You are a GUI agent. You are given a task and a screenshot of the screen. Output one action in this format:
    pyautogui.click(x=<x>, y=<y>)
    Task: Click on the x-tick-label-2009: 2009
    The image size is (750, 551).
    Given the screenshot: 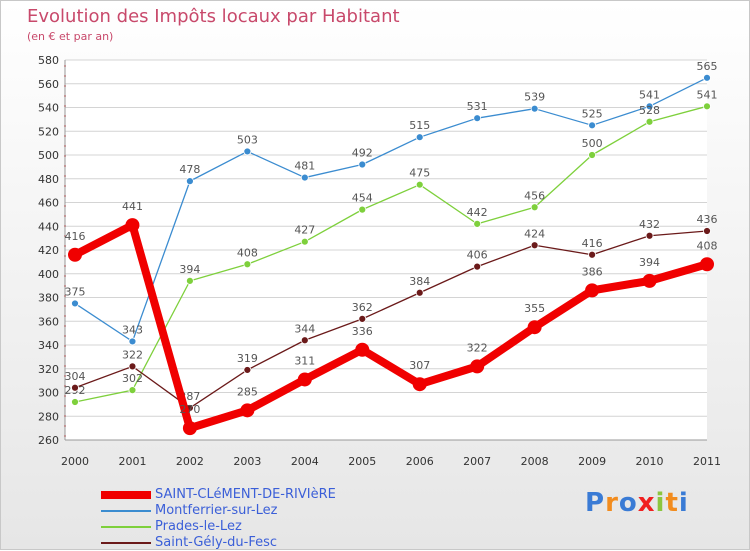 What is the action you would take?
    pyautogui.click(x=592, y=461)
    